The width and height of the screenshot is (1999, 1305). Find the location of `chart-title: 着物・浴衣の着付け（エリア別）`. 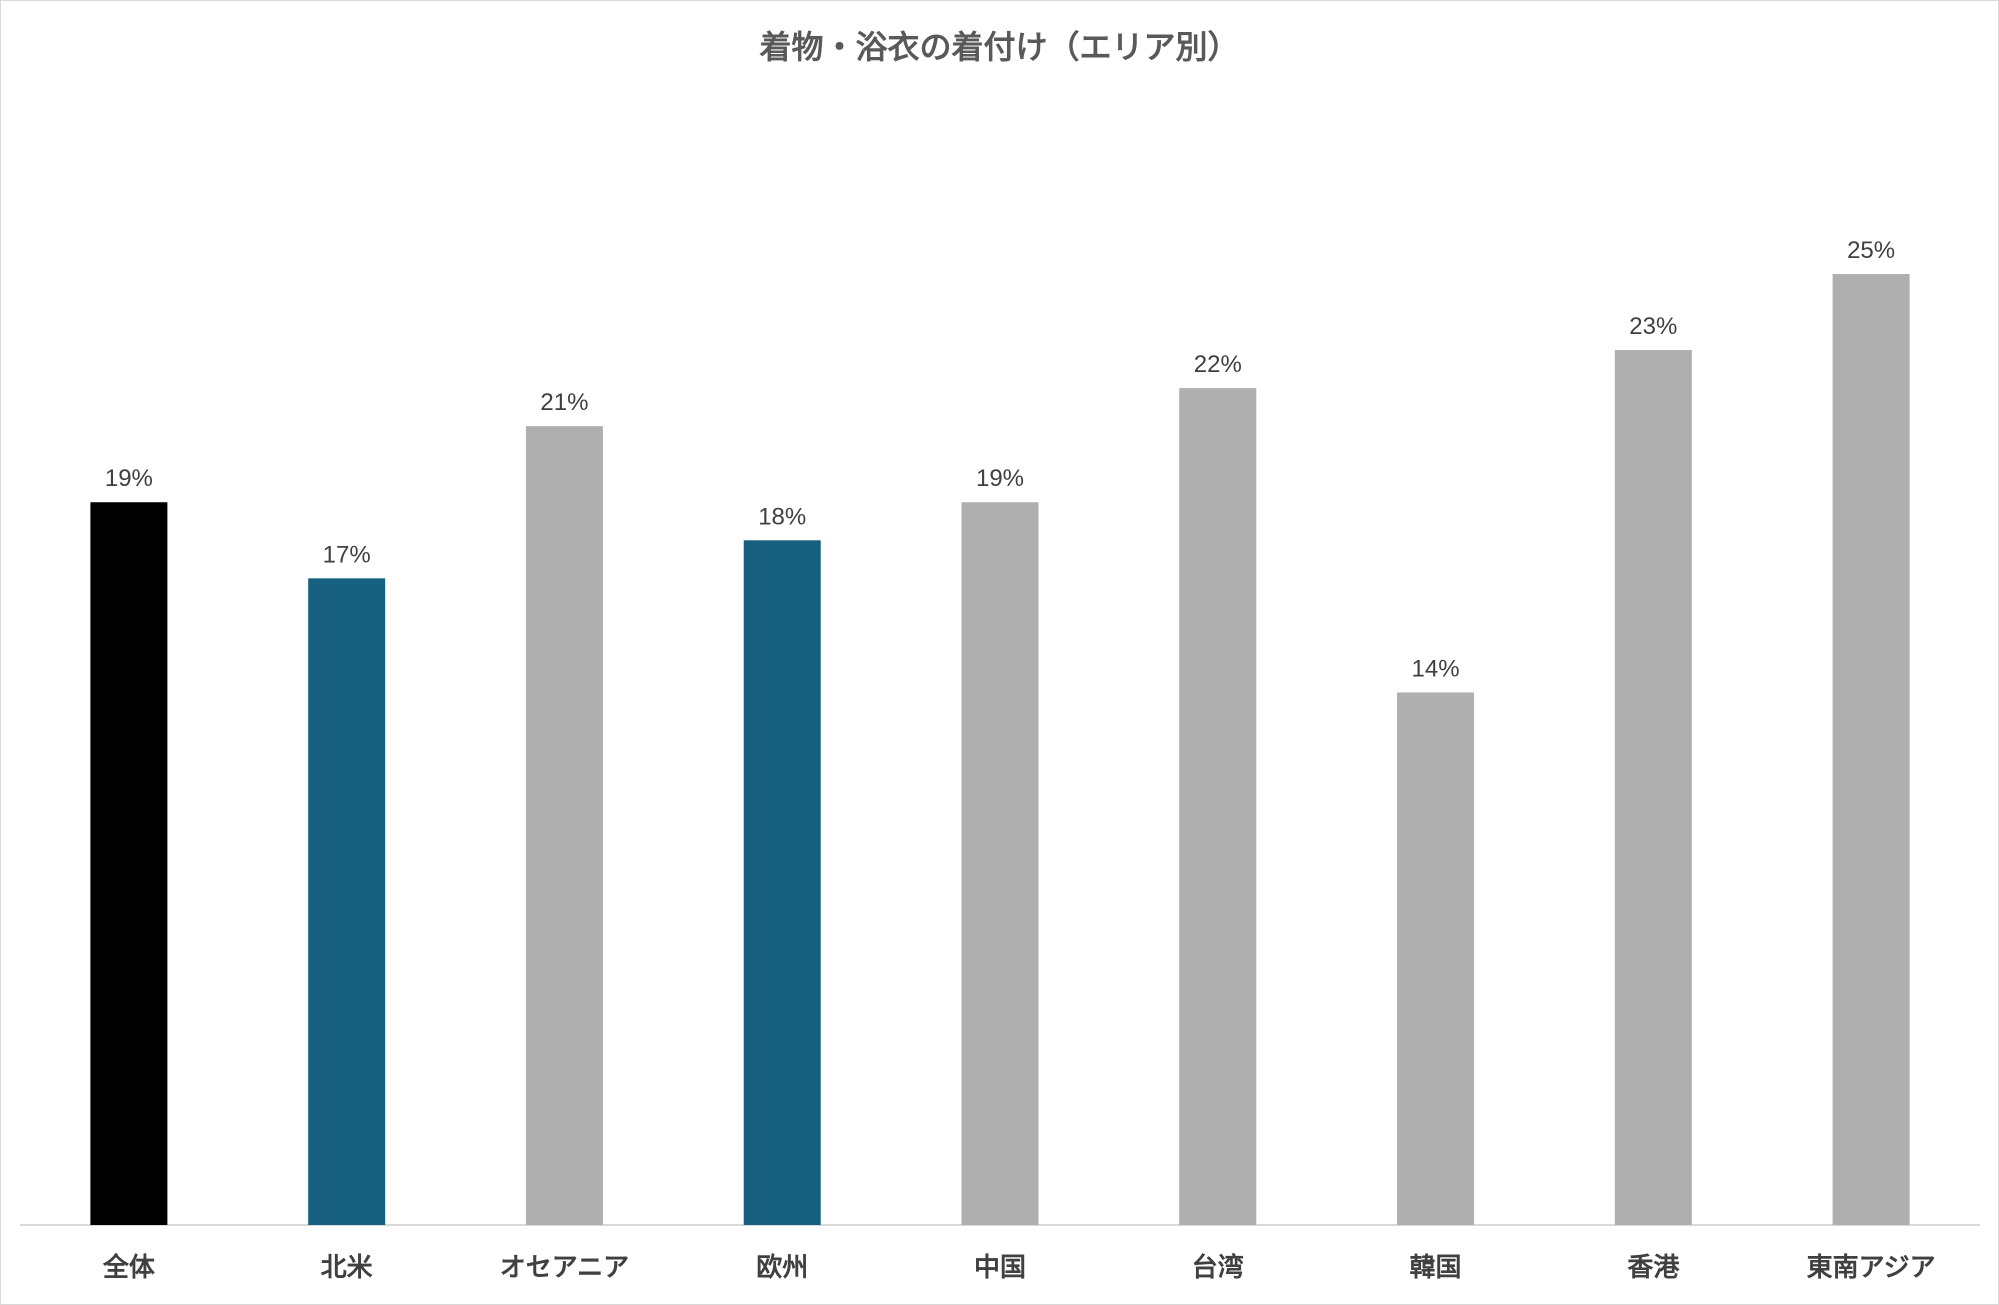

chart-title: 着物・浴衣の着付け（エリア別） is located at coordinates (999, 47).